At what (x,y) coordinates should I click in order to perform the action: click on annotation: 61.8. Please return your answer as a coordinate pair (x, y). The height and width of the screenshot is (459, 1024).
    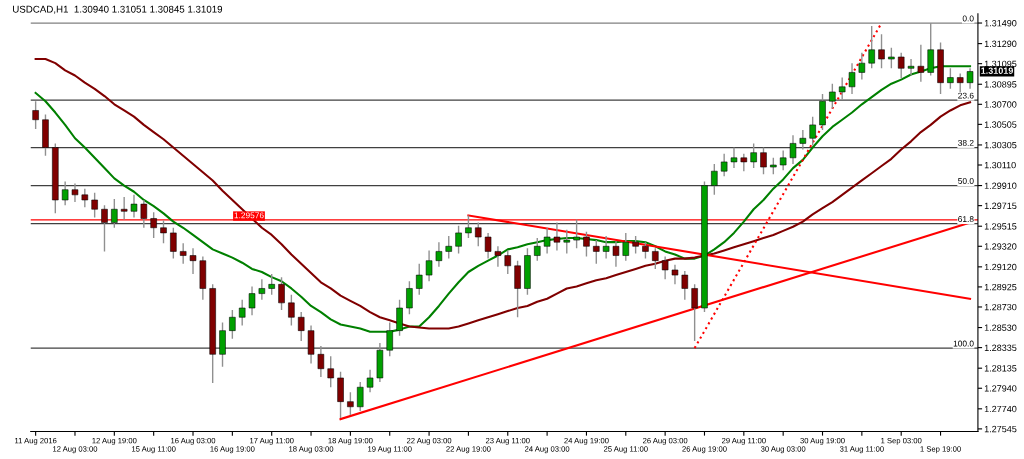
    Looking at the image, I should click on (966, 219).